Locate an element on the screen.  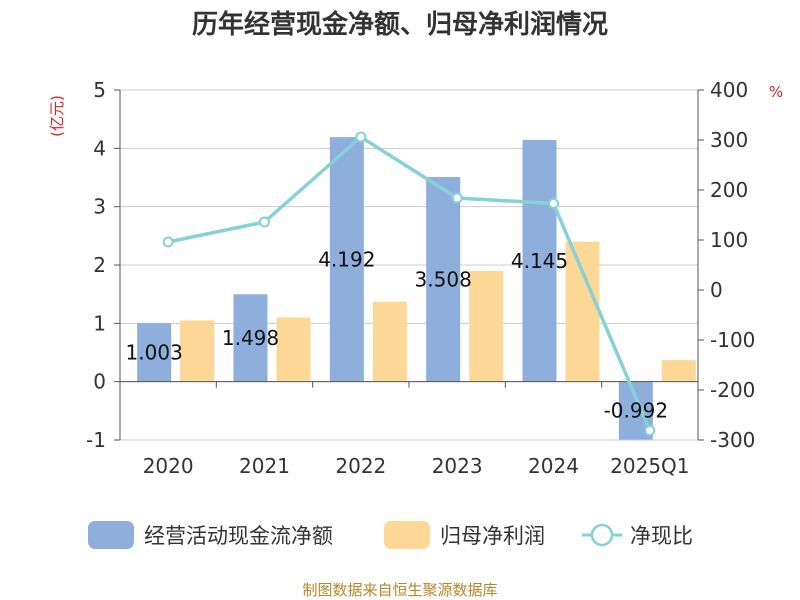
bar-value-label: 4.192 is located at coordinates (346, 259).